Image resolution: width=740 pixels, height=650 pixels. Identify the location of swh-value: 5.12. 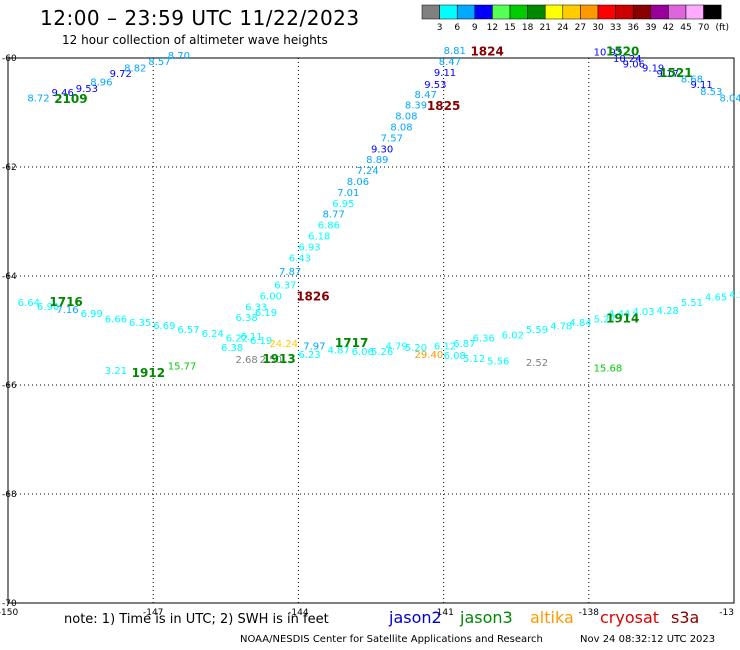
(474, 359).